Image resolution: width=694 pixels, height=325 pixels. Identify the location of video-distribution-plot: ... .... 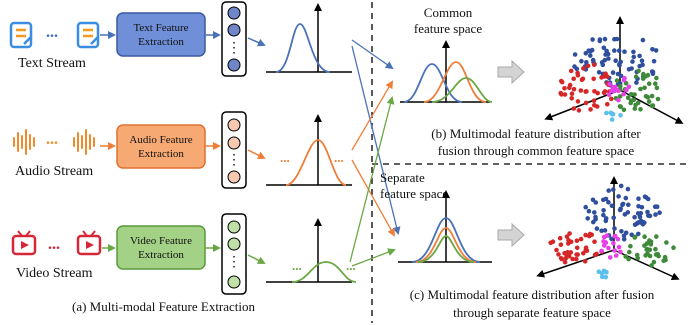
(311, 250).